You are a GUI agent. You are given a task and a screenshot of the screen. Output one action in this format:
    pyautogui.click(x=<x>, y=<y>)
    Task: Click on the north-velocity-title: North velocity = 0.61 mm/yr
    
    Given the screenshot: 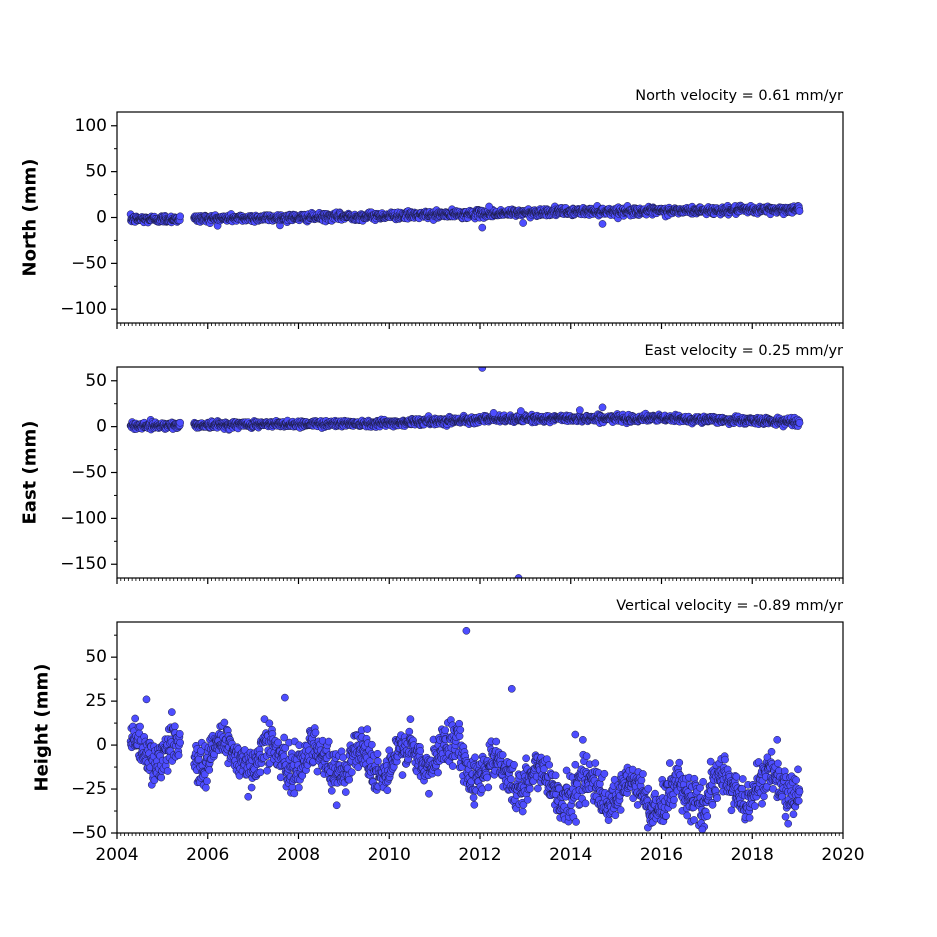 What is the action you would take?
    pyautogui.click(x=739, y=96)
    